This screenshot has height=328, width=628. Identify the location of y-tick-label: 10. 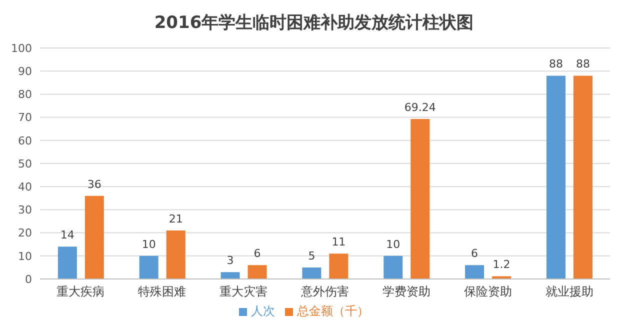
(25, 256).